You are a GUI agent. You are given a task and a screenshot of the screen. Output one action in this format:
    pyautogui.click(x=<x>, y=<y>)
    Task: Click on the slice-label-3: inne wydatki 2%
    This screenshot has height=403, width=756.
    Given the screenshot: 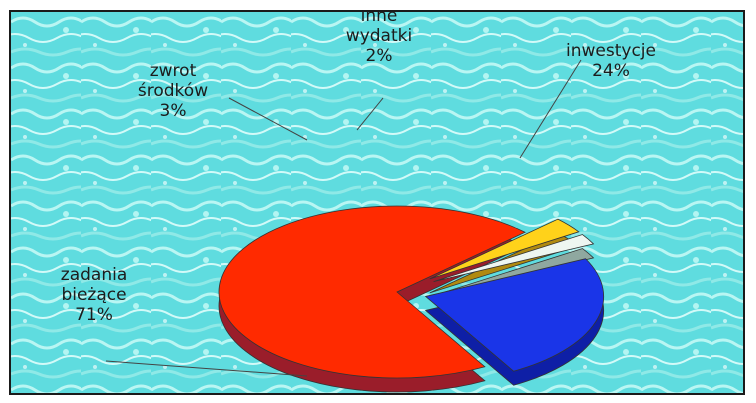 What is the action you would take?
    pyautogui.click(x=379, y=39)
    